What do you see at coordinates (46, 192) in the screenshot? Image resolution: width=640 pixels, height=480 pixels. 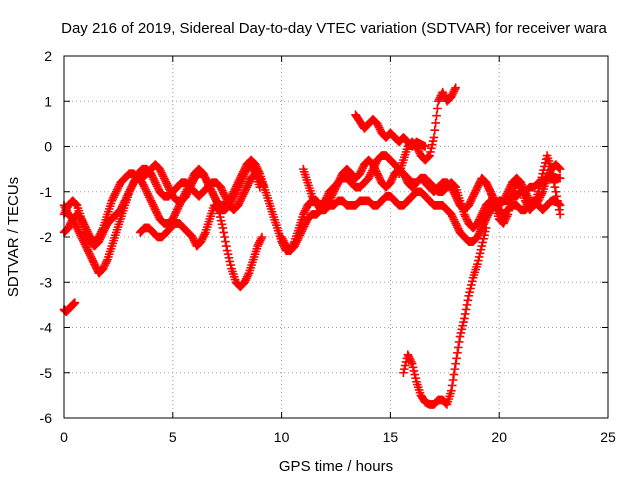 I see `y-tick-label: -1` at bounding box center [46, 192].